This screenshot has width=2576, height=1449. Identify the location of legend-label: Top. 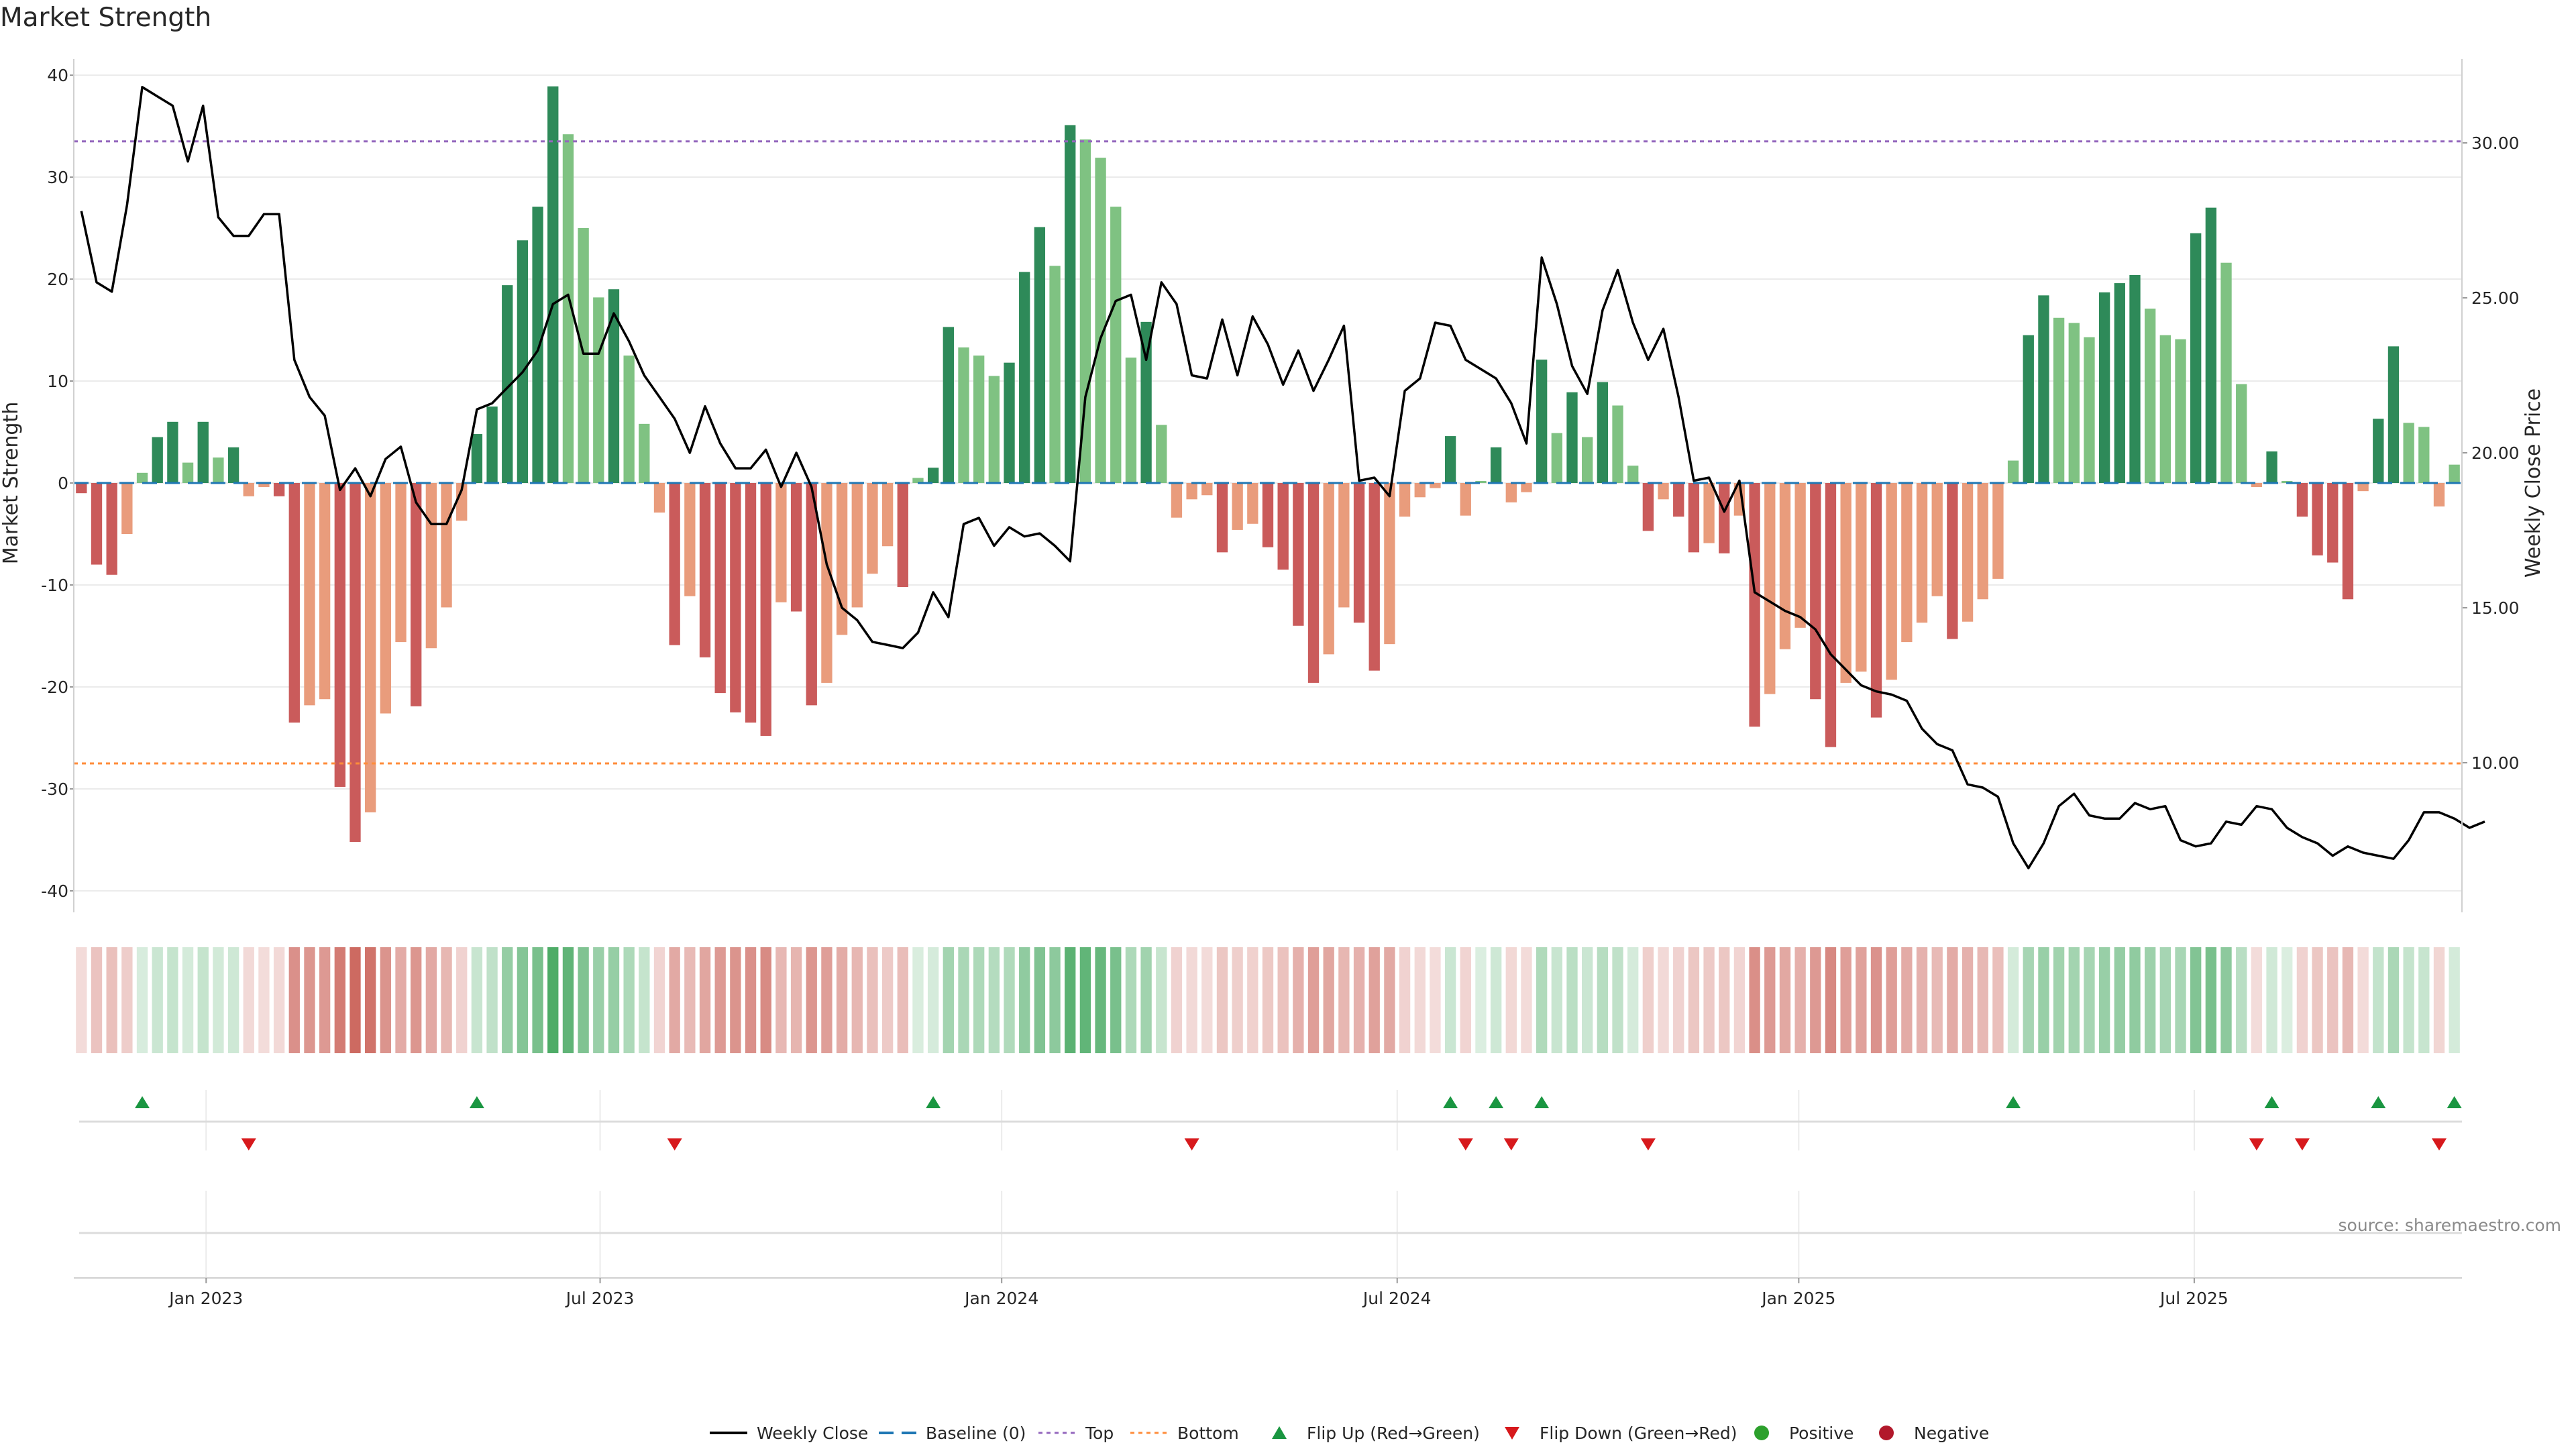
(1099, 1433).